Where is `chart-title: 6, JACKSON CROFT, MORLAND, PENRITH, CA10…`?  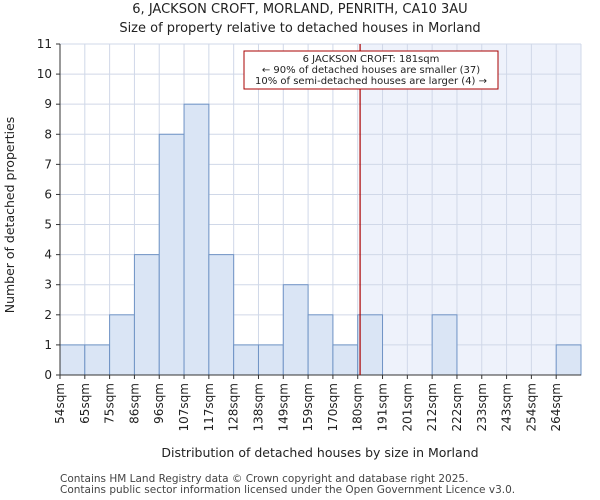
chart-title: 6, JACKSON CROFT, MORLAND, PENRITH, CA10… is located at coordinates (299, 9).